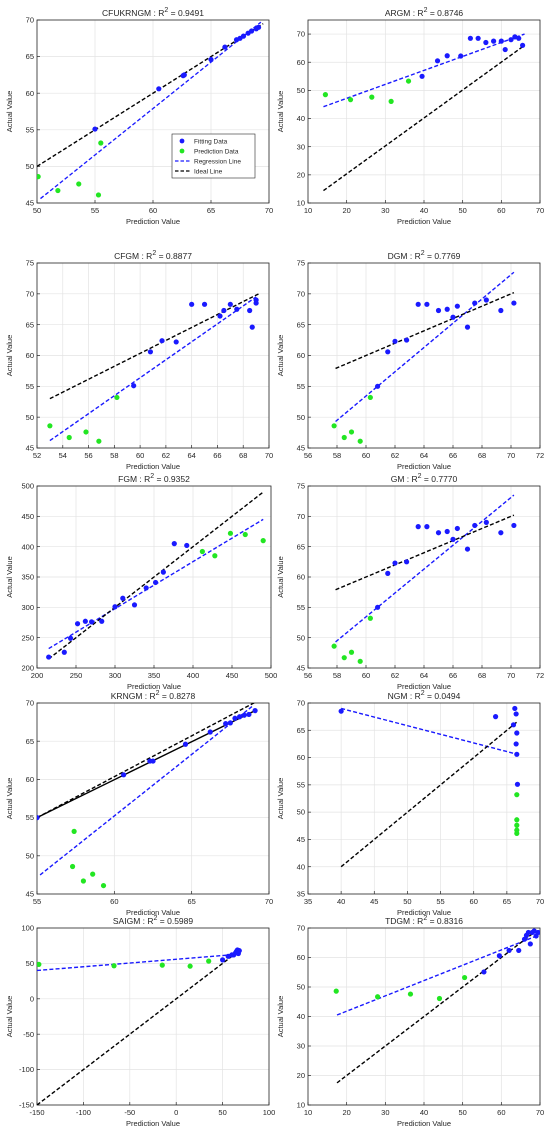 This screenshot has height=1135, width=550. I want to click on x-tick-label: 54, so click(63, 455).